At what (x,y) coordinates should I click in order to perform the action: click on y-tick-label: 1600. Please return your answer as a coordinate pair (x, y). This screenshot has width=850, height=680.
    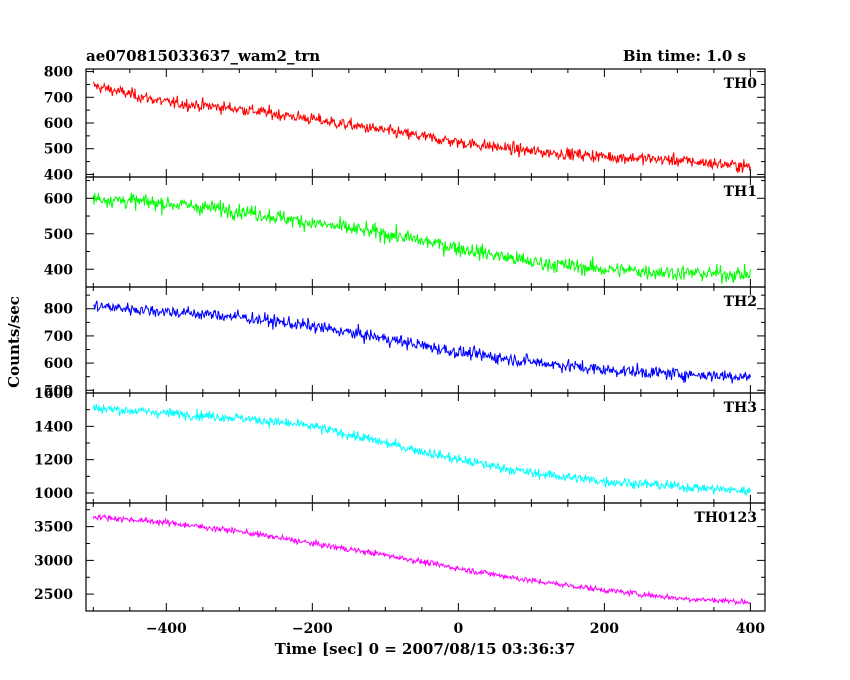
    Looking at the image, I should click on (53, 394).